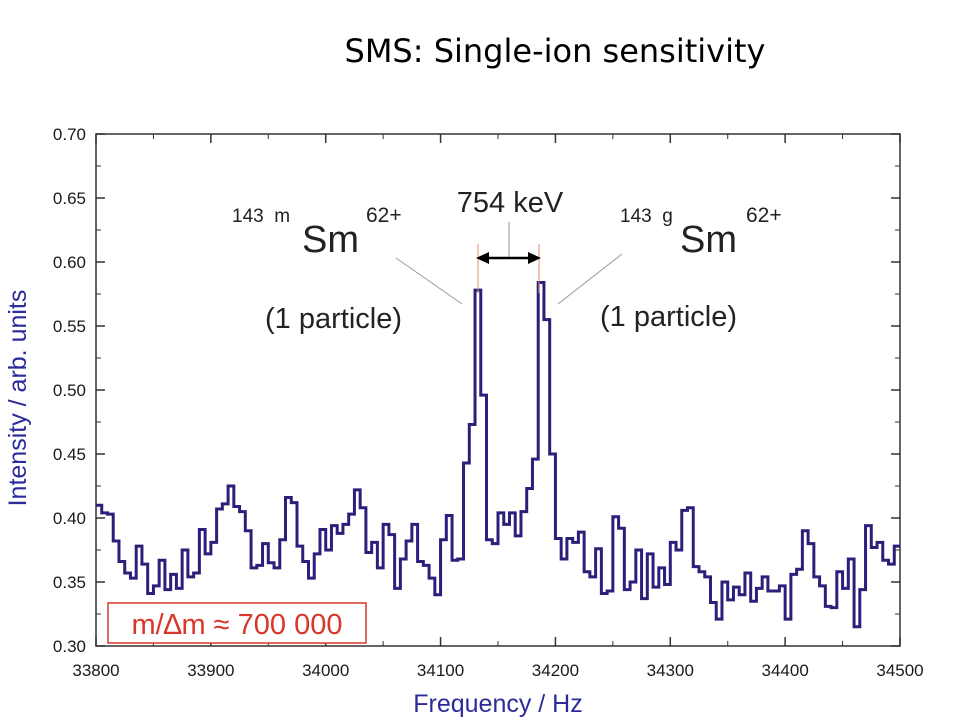 The height and width of the screenshot is (720, 960). Describe the element at coordinates (510, 203) in the screenshot. I see `separation-label: 754 keV` at that location.